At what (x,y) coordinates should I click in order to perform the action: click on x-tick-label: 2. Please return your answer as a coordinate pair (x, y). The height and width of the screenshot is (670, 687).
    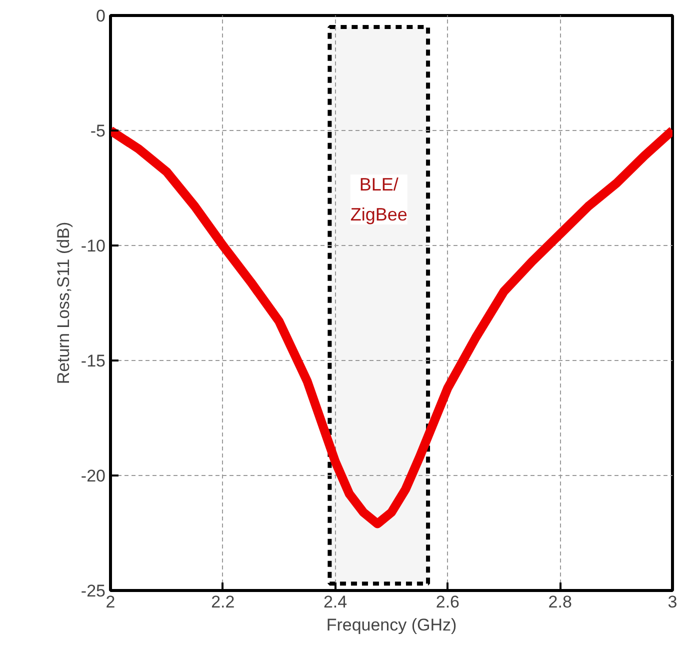
    Looking at the image, I should click on (111, 602).